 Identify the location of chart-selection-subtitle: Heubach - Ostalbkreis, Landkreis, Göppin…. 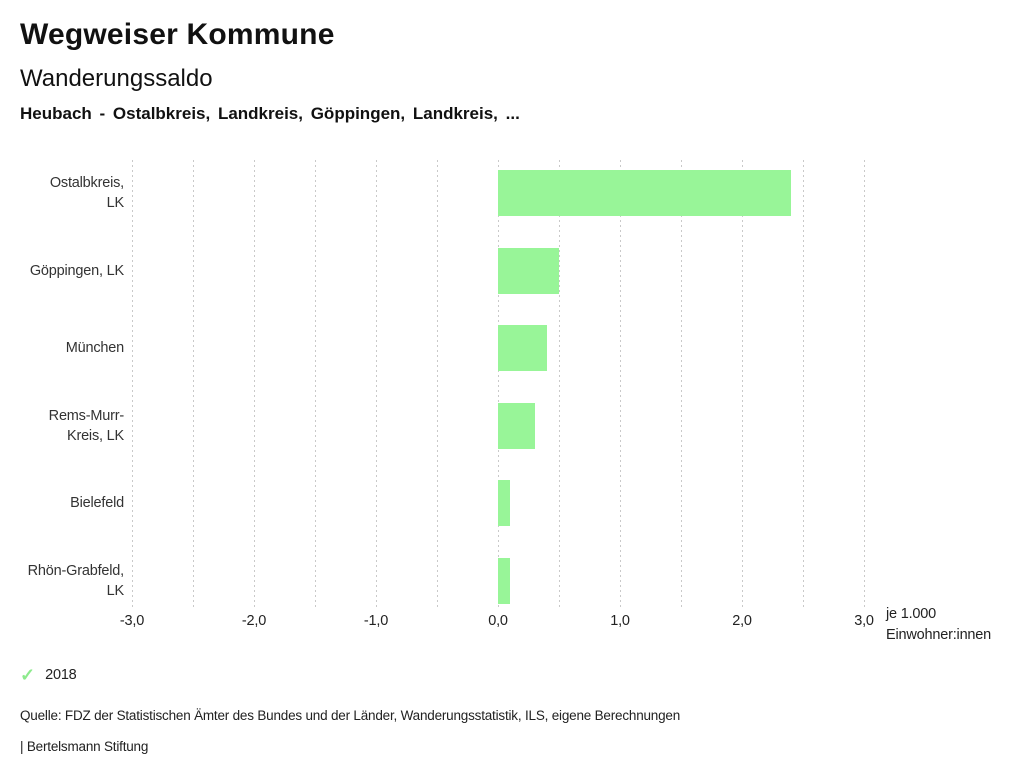
(270, 113).